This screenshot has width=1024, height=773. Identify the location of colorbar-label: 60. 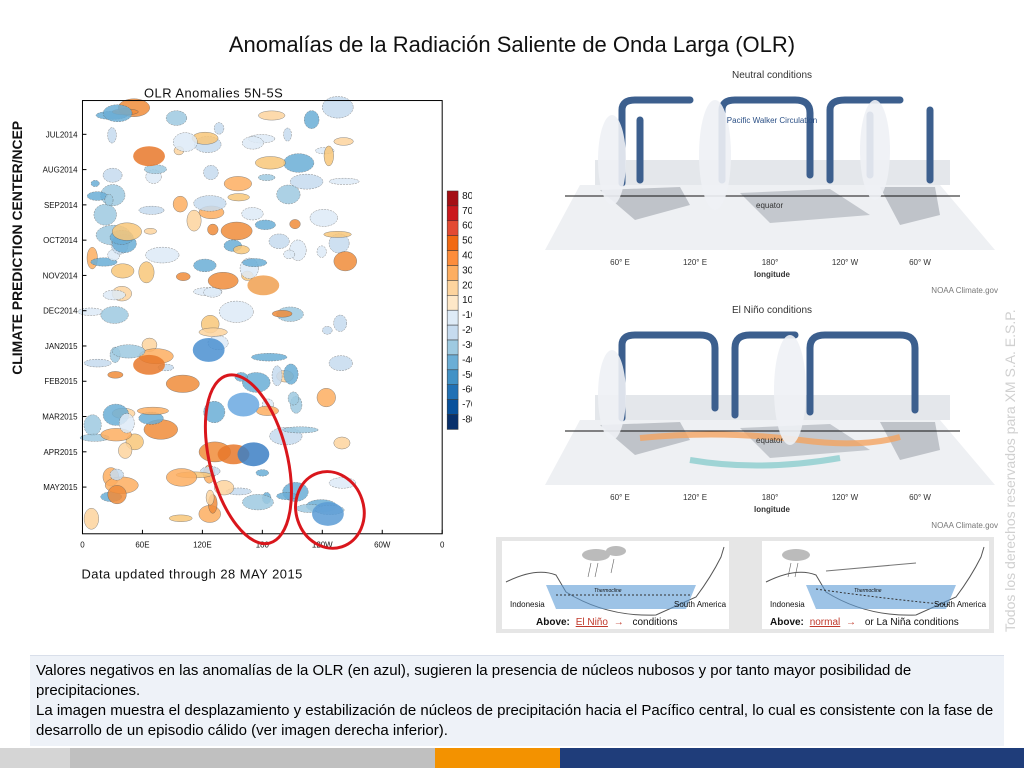
(467, 226).